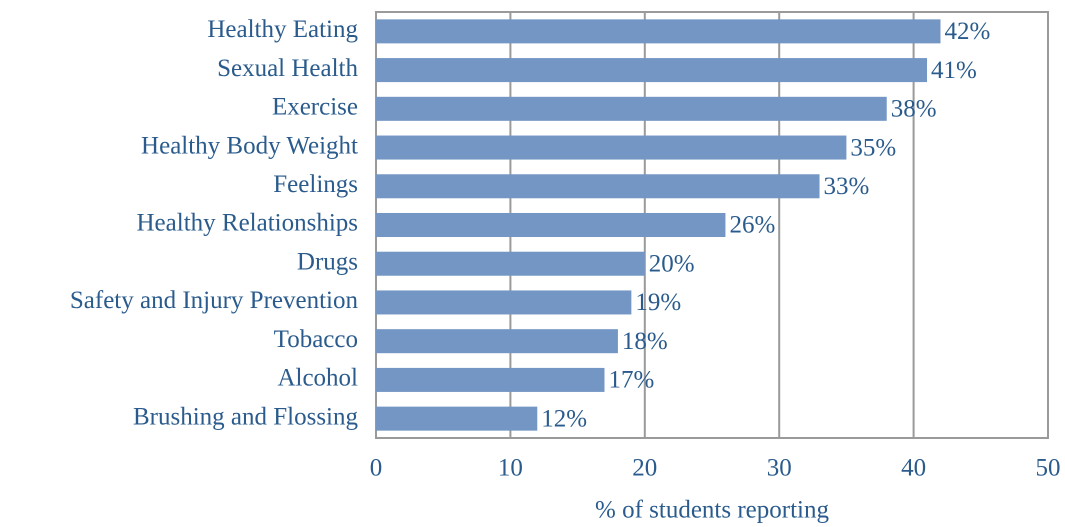  What do you see at coordinates (249, 145) in the screenshot?
I see `y-tick-label: Healthy Body Weight` at bounding box center [249, 145].